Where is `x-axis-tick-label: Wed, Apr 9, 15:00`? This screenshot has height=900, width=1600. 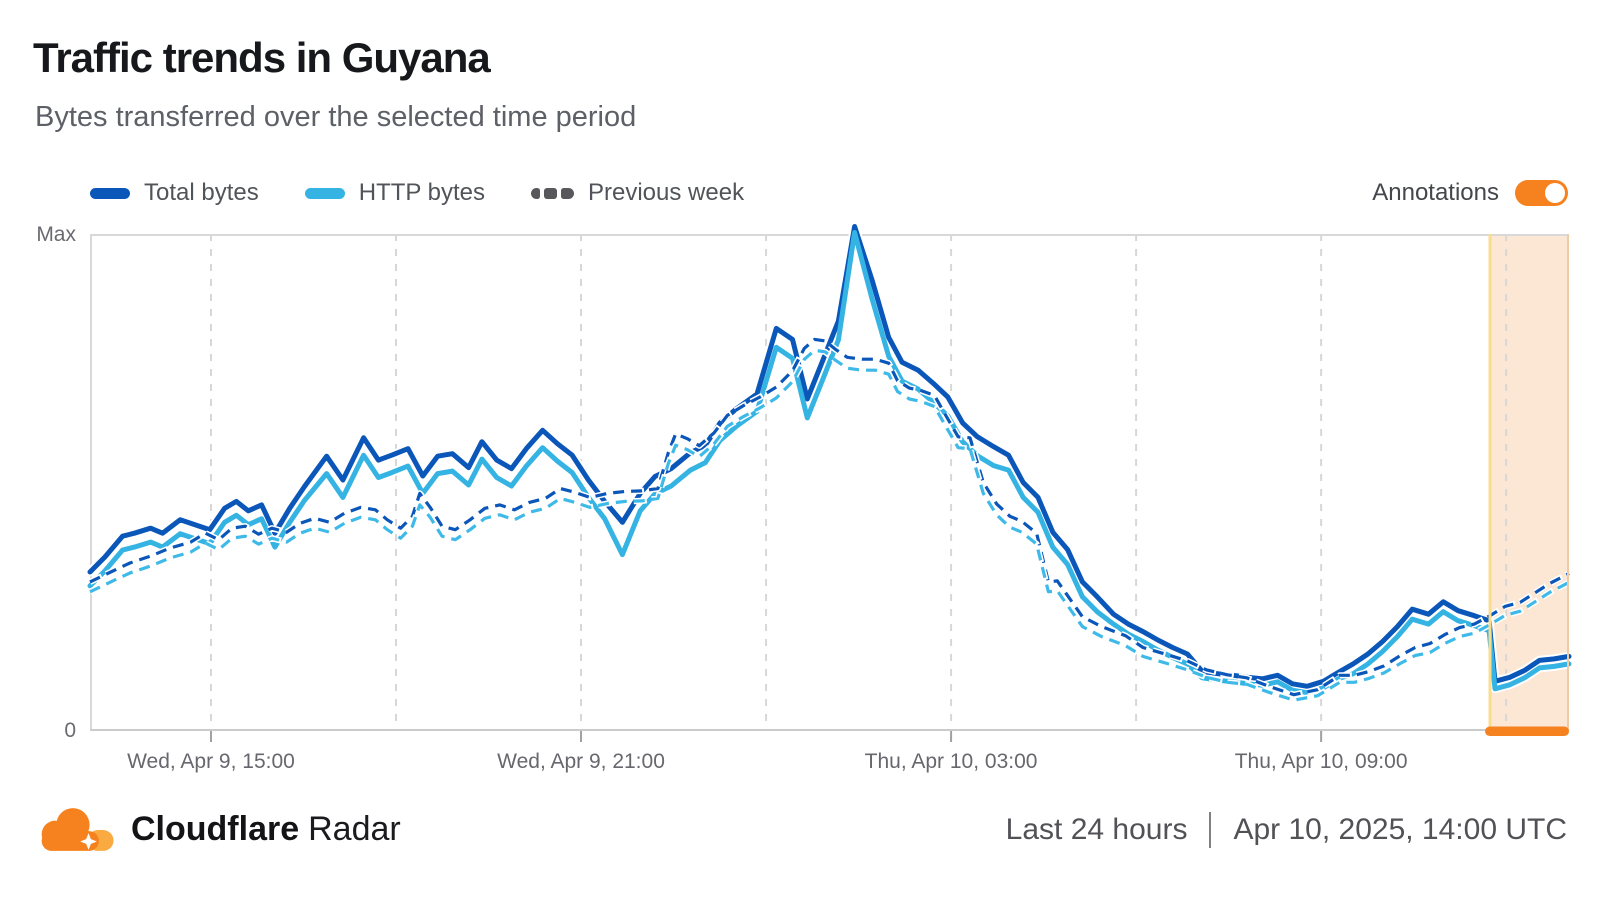
x-axis-tick-label: Wed, Apr 9, 15:00 is located at coordinates (211, 761).